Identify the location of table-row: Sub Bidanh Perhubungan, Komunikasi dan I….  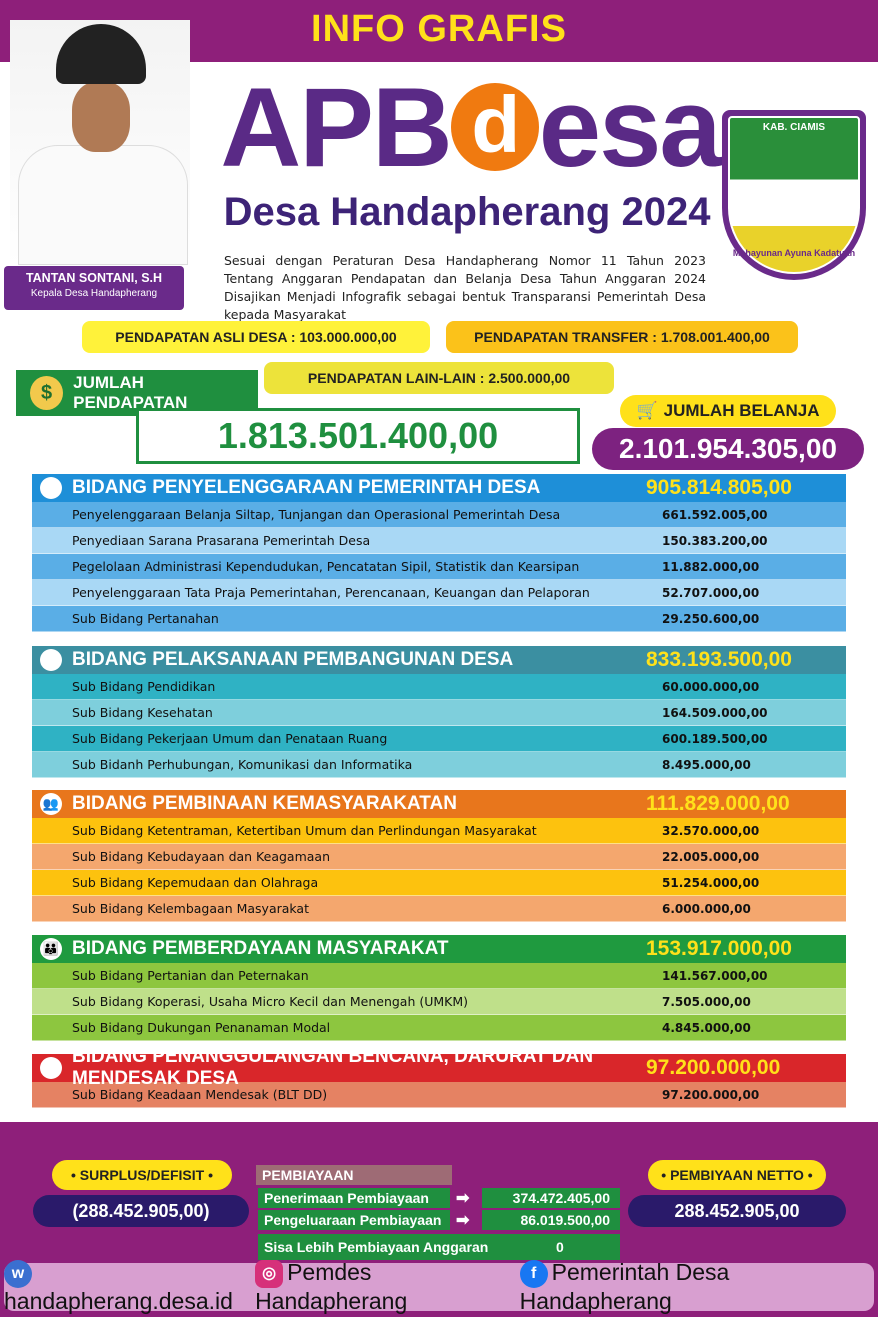
(439, 765).